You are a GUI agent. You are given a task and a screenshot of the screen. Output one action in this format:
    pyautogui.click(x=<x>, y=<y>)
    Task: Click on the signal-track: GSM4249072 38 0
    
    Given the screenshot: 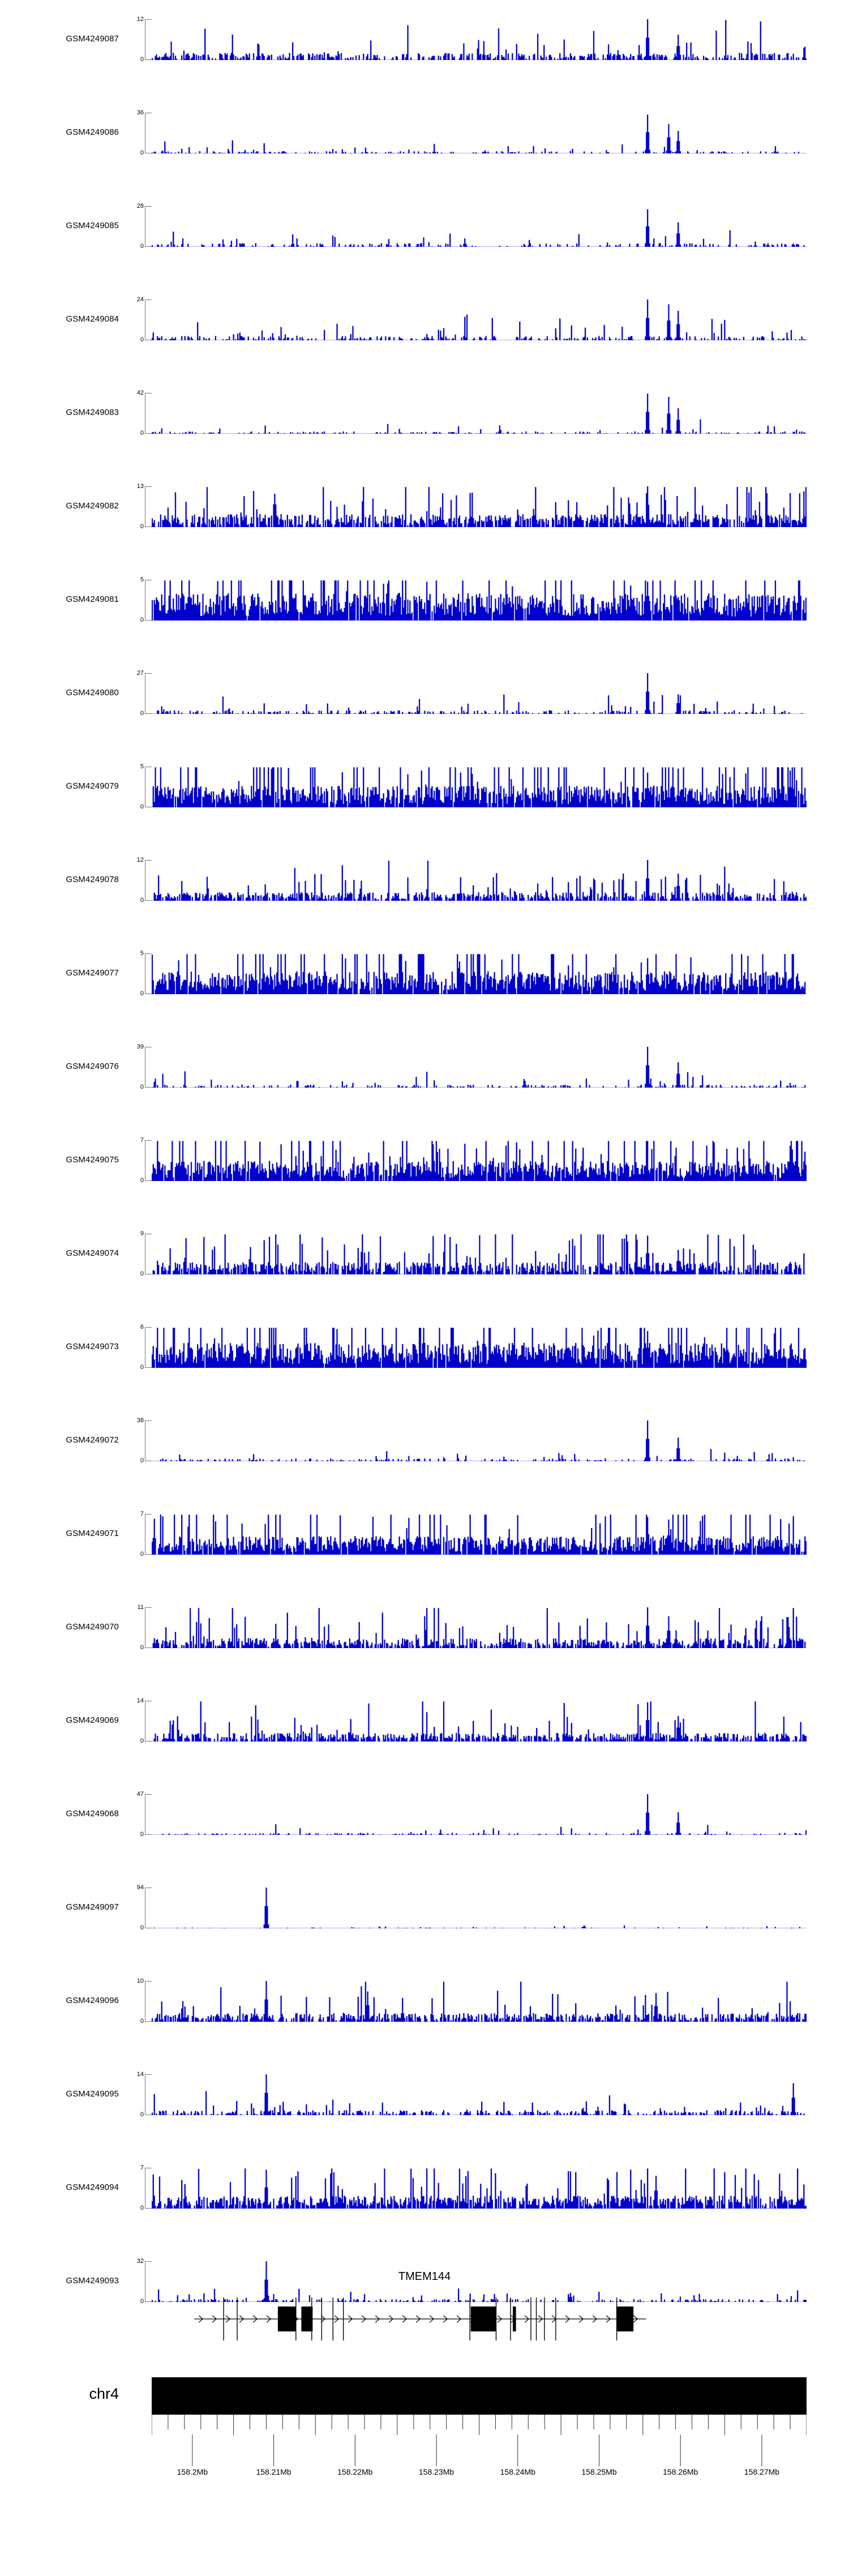 What is the action you would take?
    pyautogui.click(x=424, y=1441)
    